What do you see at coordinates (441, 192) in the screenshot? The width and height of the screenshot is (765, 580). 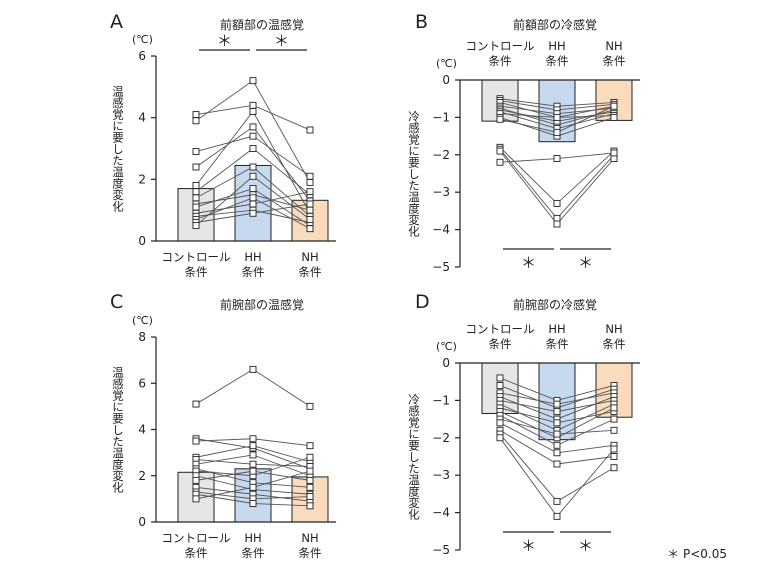 I see `panel-b-y-tick-label: −3` at bounding box center [441, 192].